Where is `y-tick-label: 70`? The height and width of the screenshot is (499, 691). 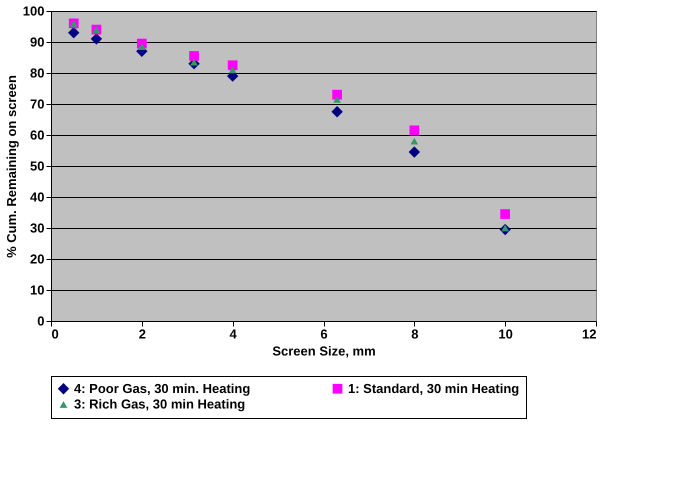
y-tick-label: 70 is located at coordinates (37, 104).